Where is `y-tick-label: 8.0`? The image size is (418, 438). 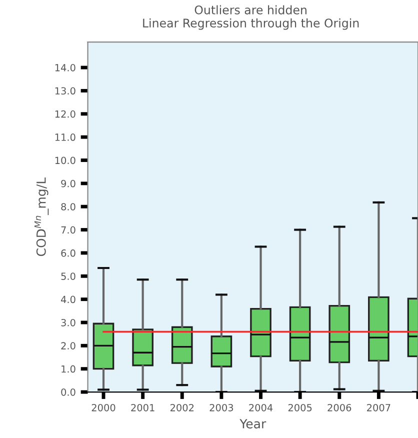
y-tick-label: 8.0 is located at coordinates (68, 206).